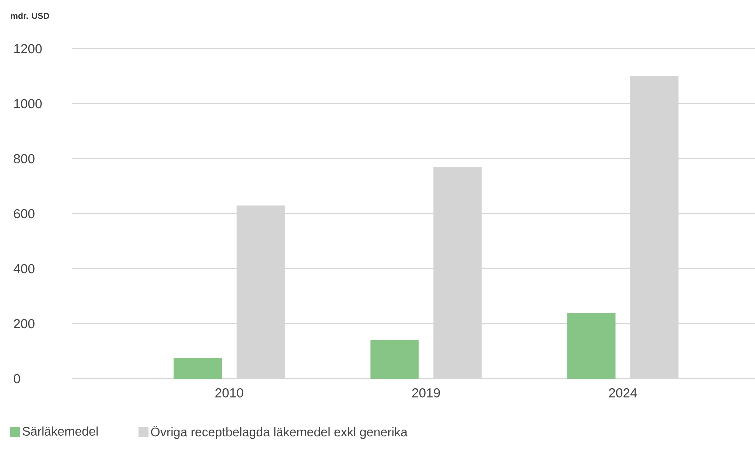 This screenshot has width=755, height=455. I want to click on y-axis-title: mdr. USD, so click(30, 16).